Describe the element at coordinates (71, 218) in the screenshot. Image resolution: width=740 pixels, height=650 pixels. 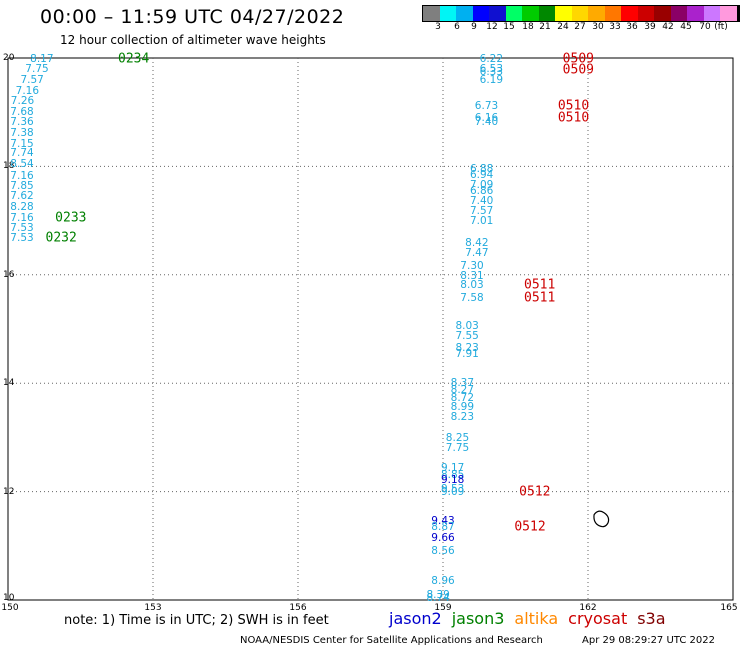
I see `pass-time-label: 0233` at that location.